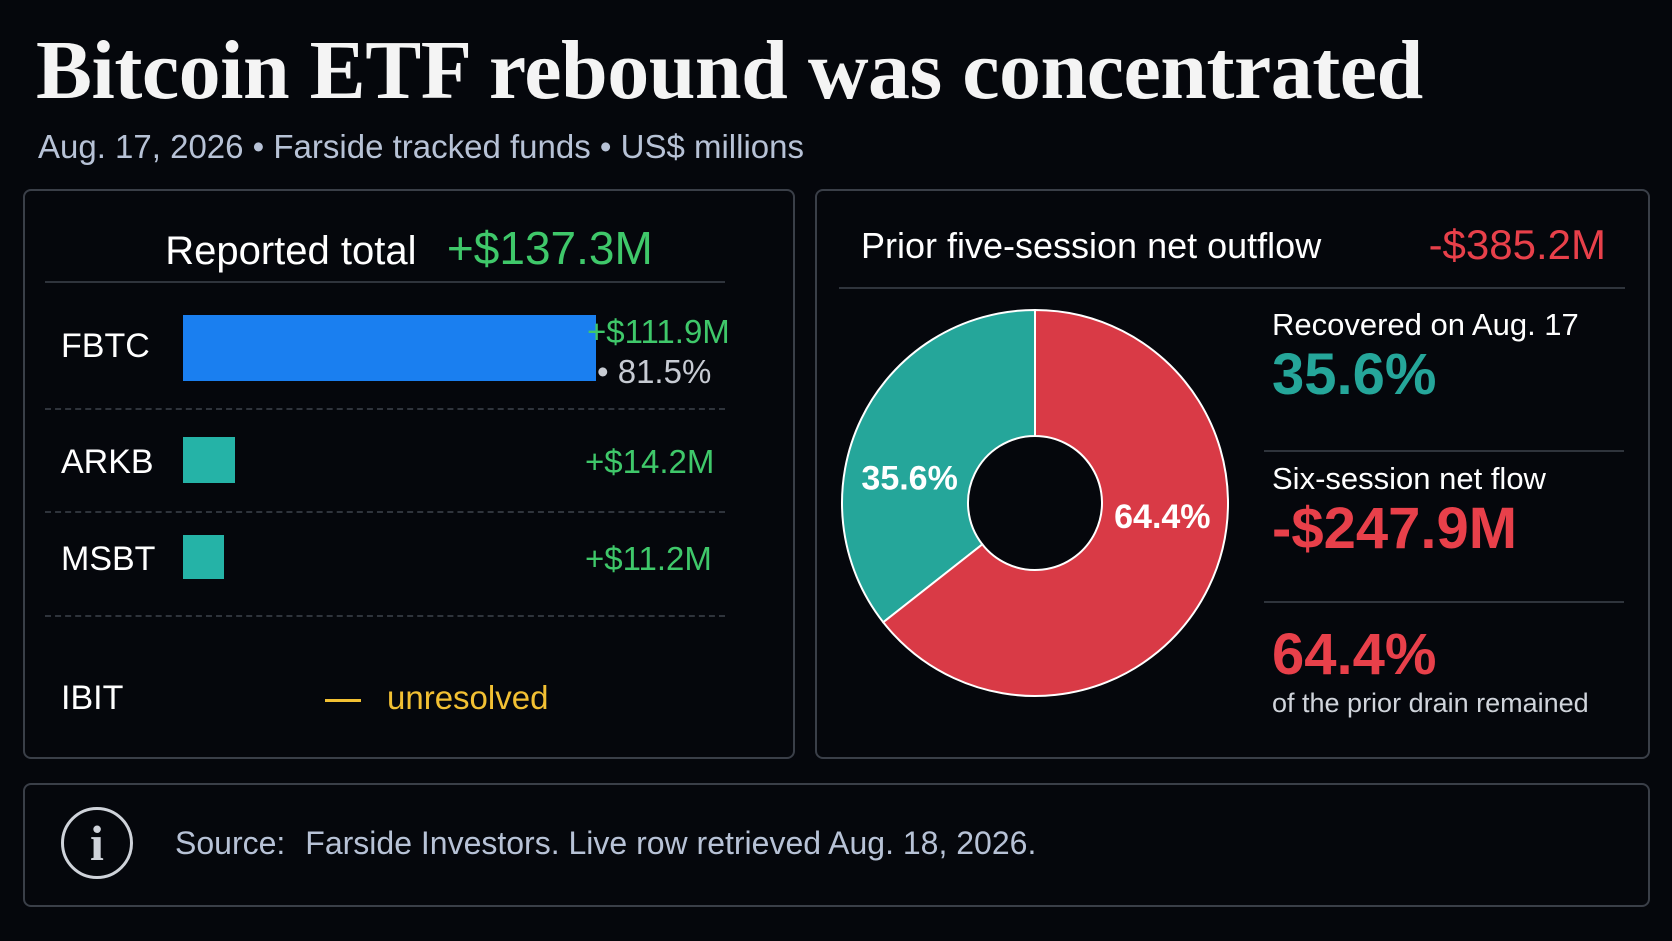  Describe the element at coordinates (92, 698) in the screenshot. I see `fund-label-ibit: IBIT` at that location.